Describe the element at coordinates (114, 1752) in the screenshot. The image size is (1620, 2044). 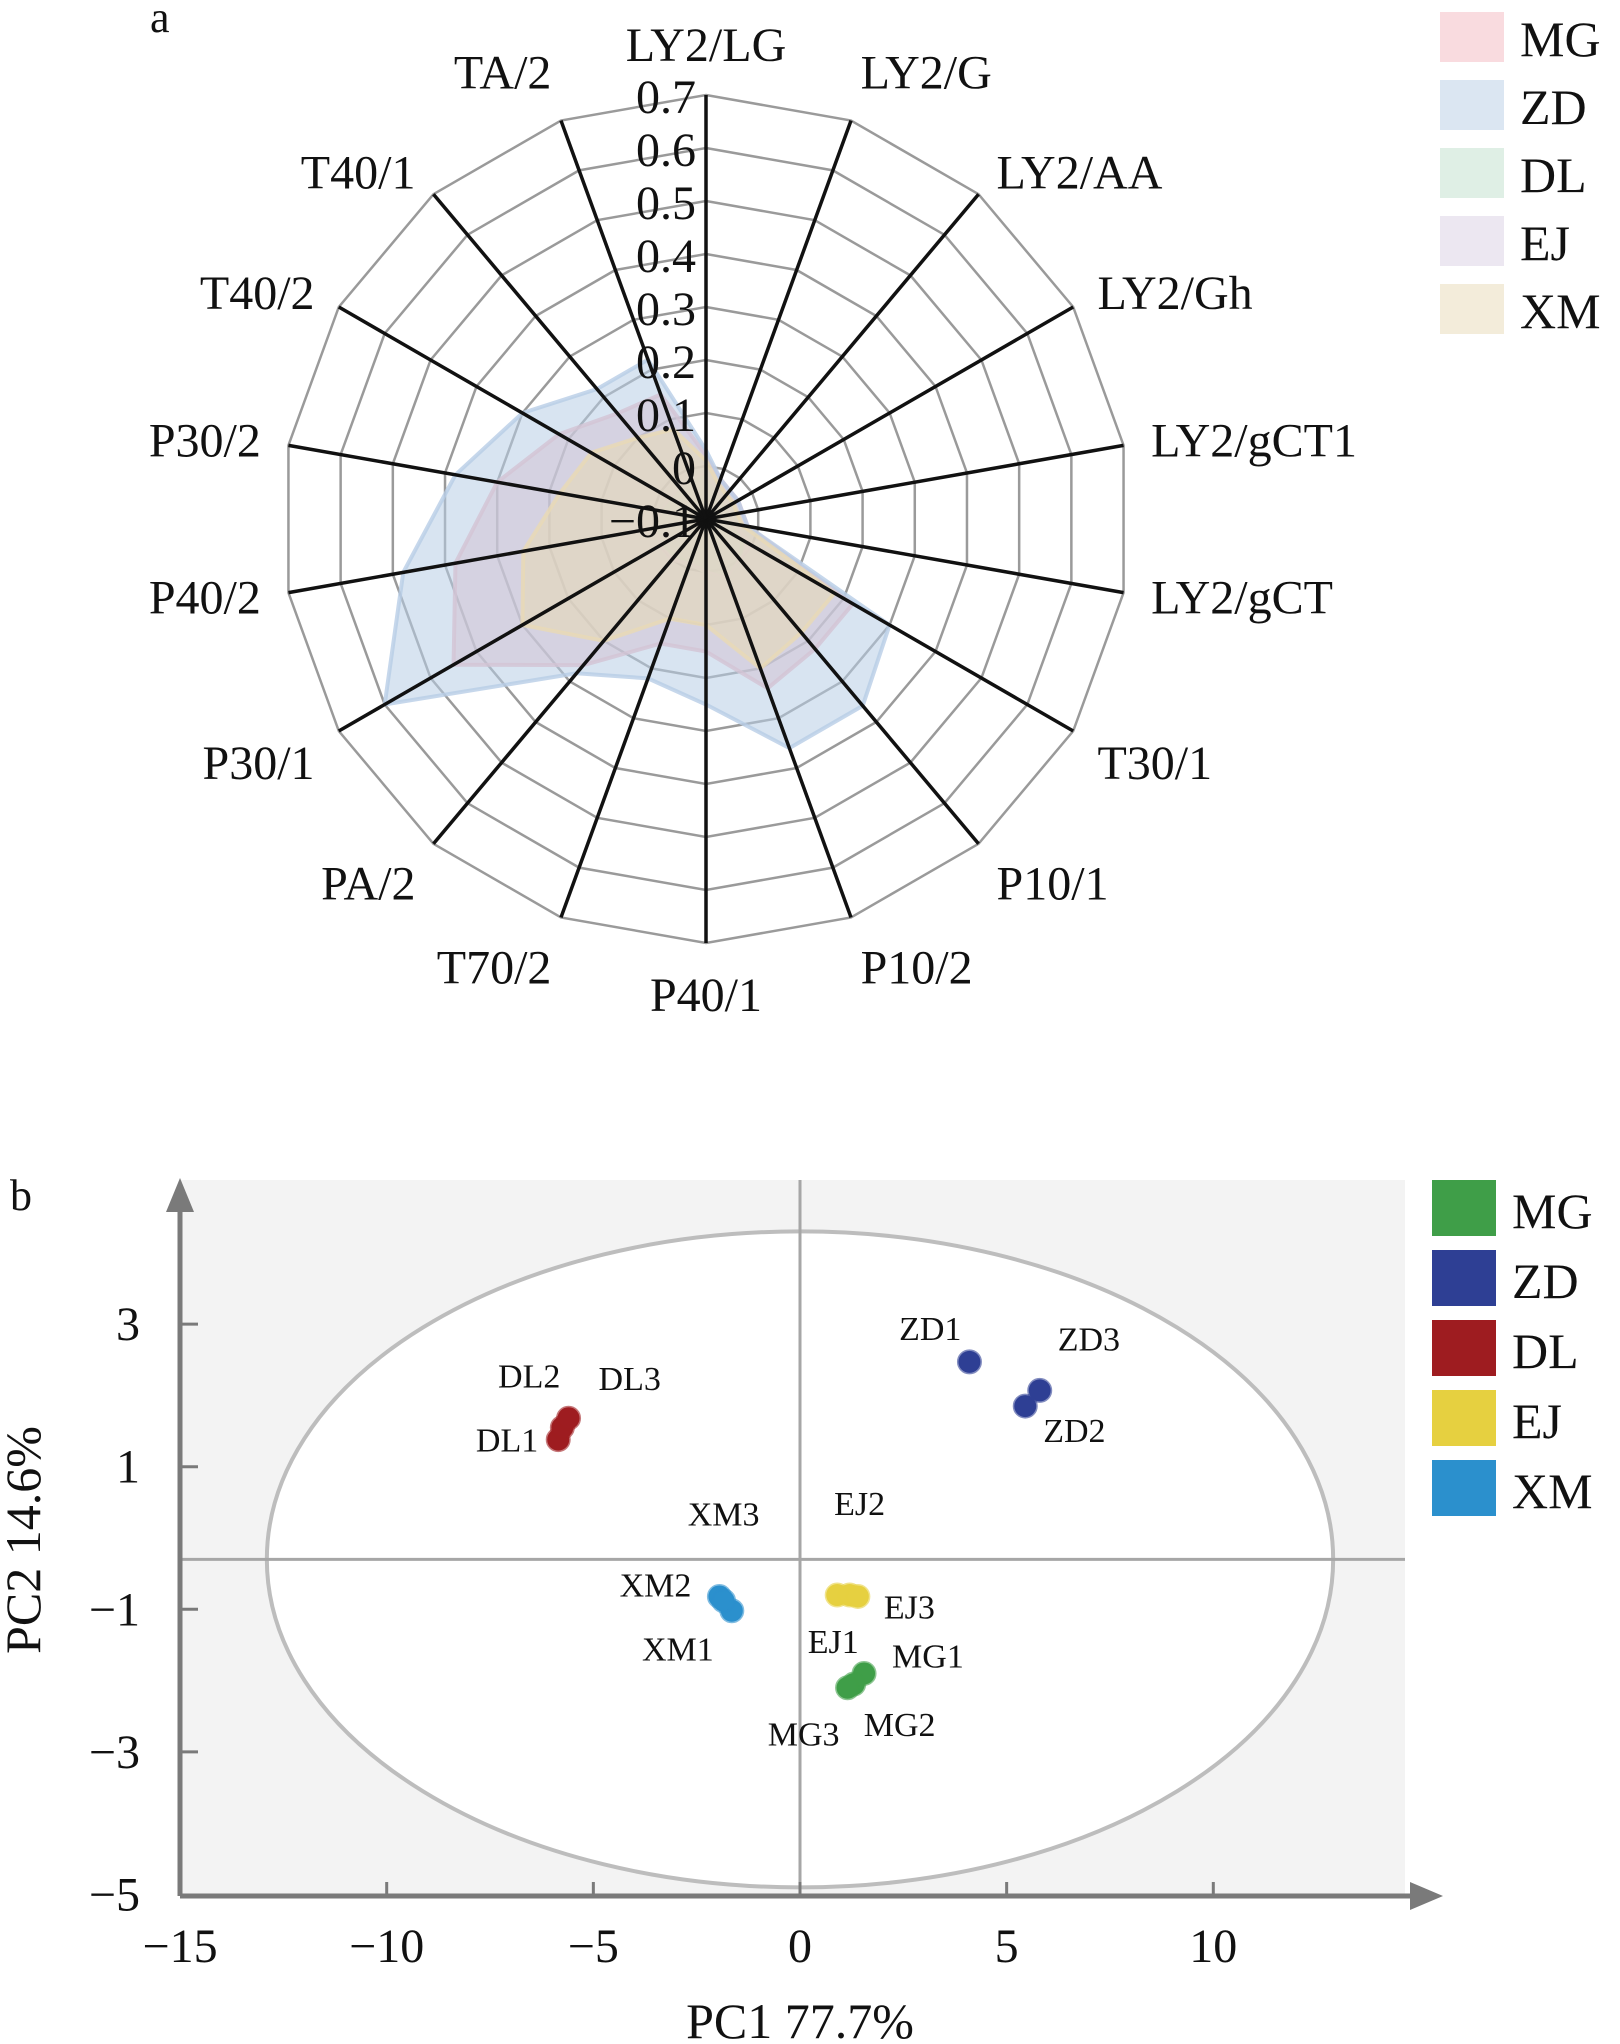
I see `y-tick-label: −3` at that location.